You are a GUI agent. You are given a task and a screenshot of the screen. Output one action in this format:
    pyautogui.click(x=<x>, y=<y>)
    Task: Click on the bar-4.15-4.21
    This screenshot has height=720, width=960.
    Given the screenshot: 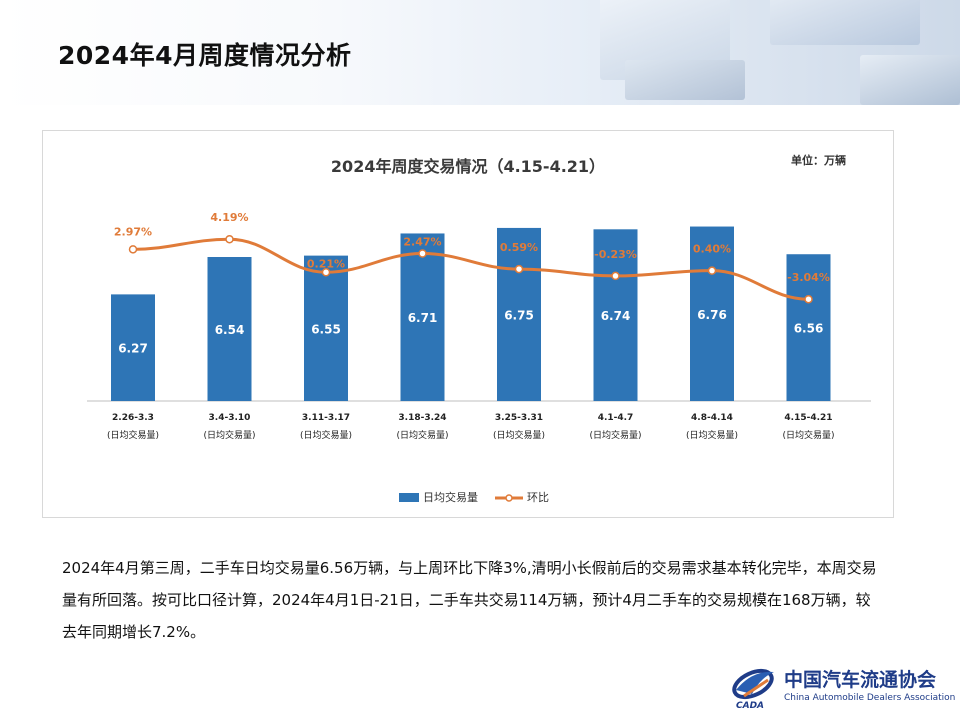 What is the action you would take?
    pyautogui.click(x=808, y=327)
    